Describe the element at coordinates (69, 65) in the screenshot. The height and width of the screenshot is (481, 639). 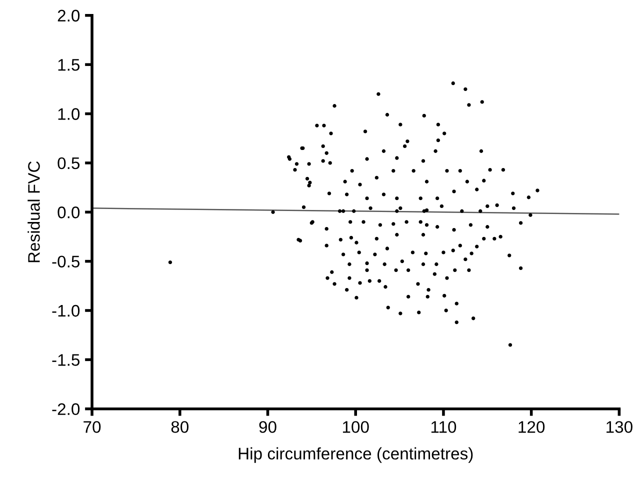
I see `y-tick-label: 1.5` at that location.